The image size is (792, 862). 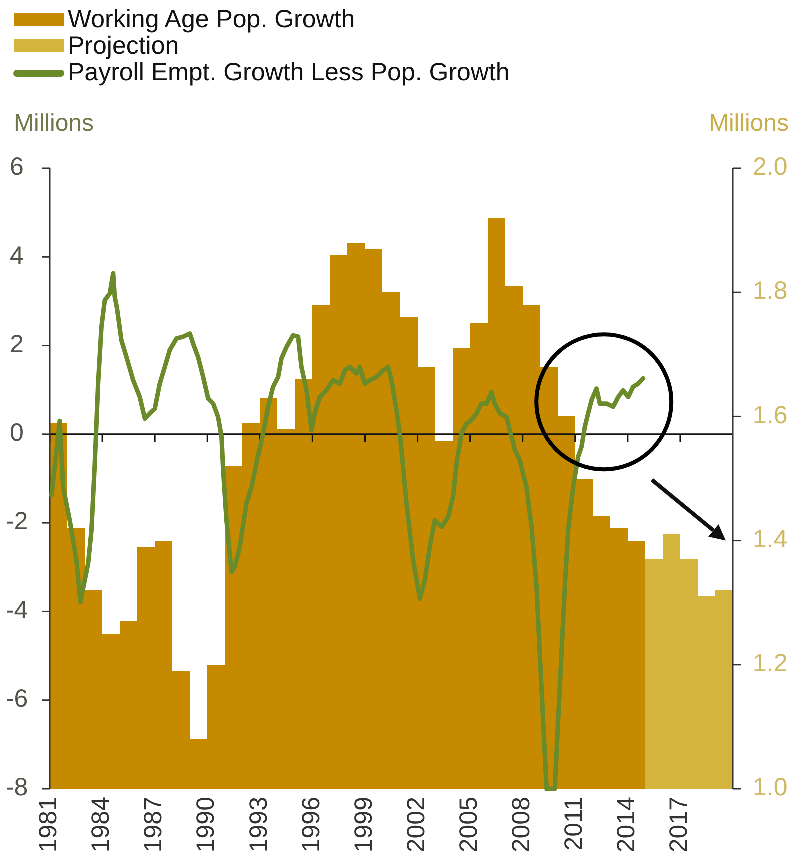 I want to click on y-tick-label: -2, so click(x=17, y=522).